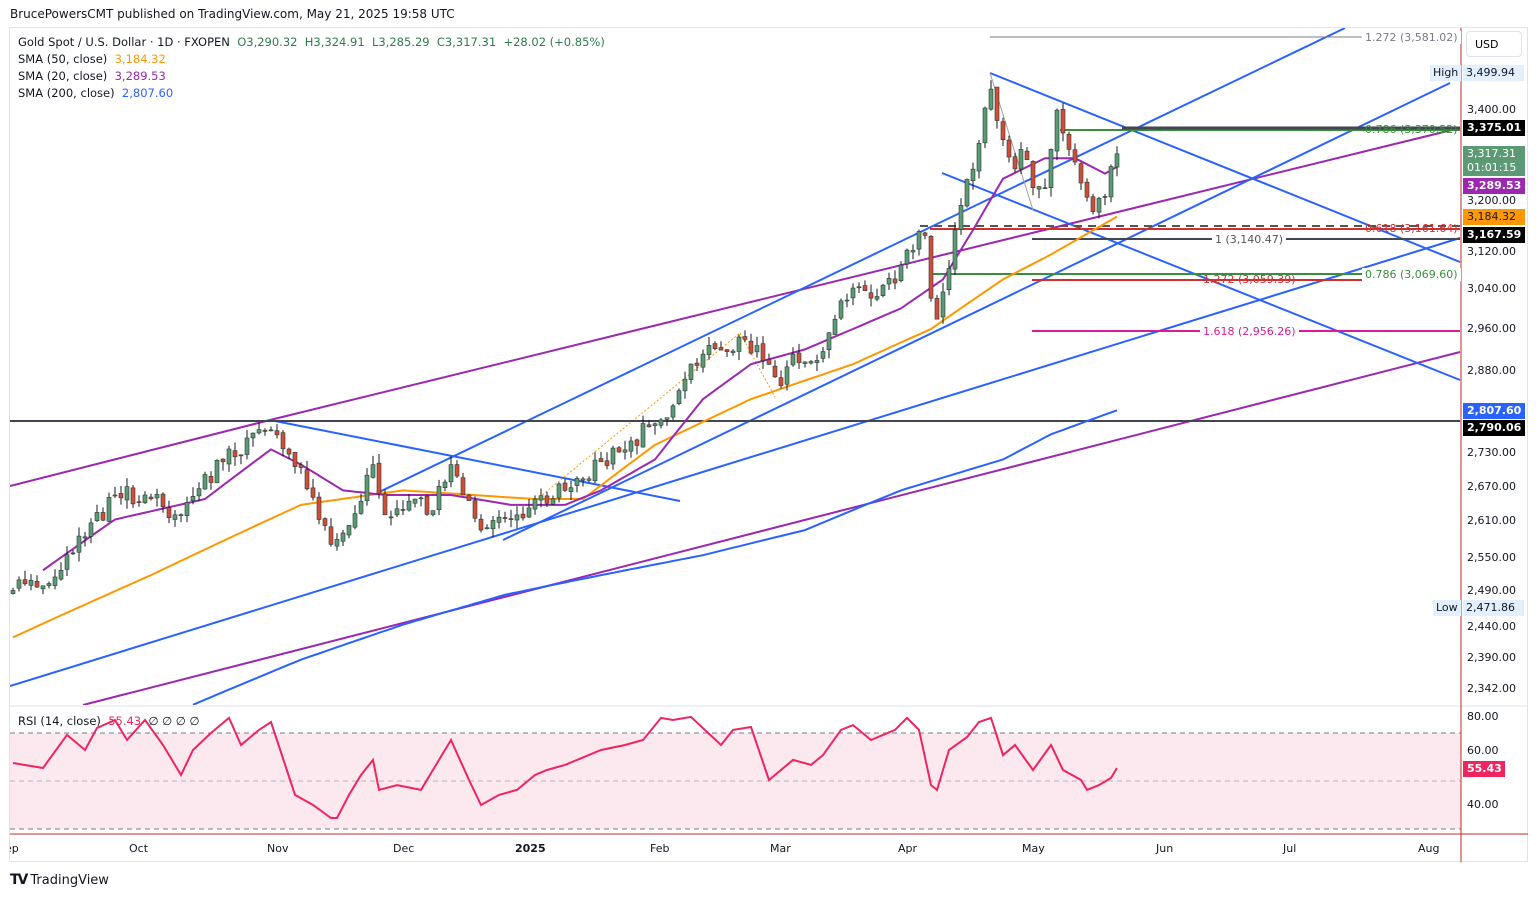 This screenshot has width=1537, height=898. What do you see at coordinates (1225, 167) in the screenshot?
I see `blue-descending-high` at bounding box center [1225, 167].